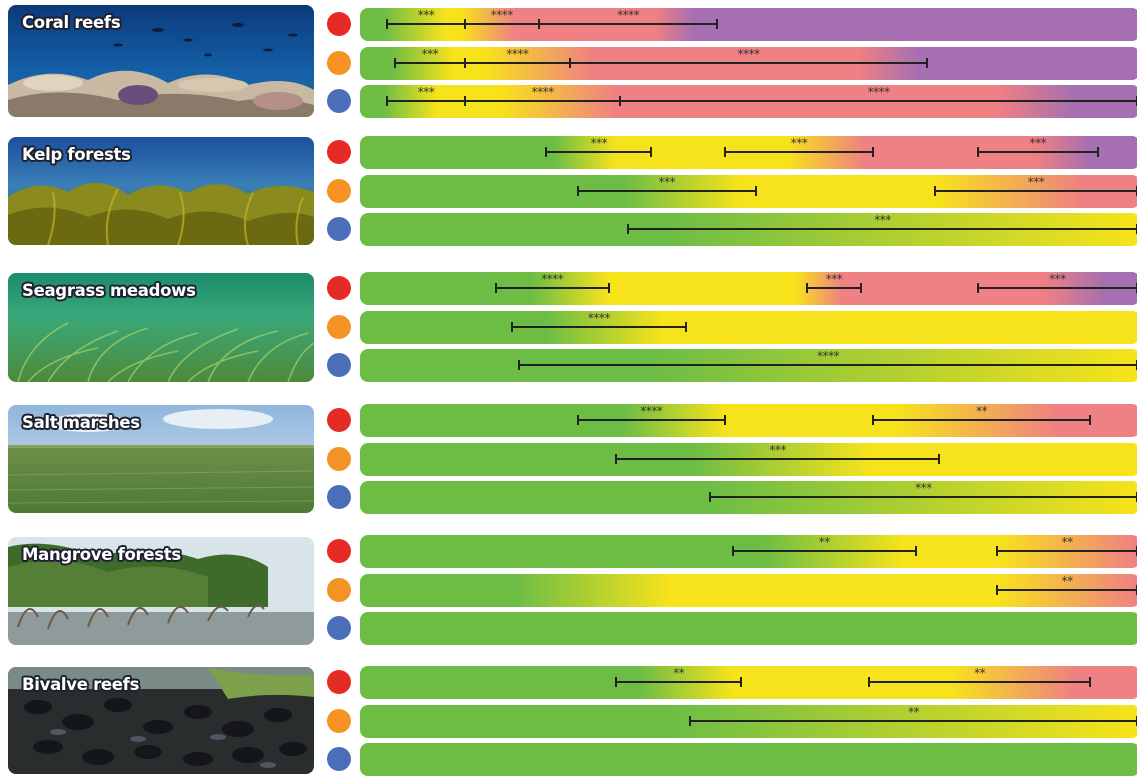 This screenshot has width=1137, height=776. I want to click on kelp-forest-photo, so click(161, 191).